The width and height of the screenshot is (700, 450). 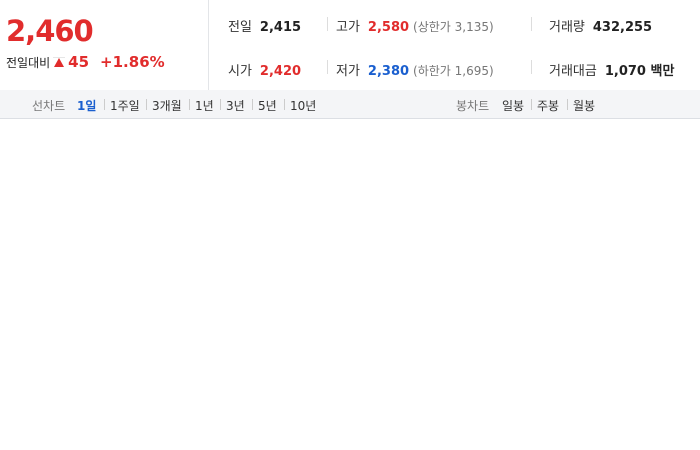 I want to click on tab-label: 선차트, so click(x=49, y=106).